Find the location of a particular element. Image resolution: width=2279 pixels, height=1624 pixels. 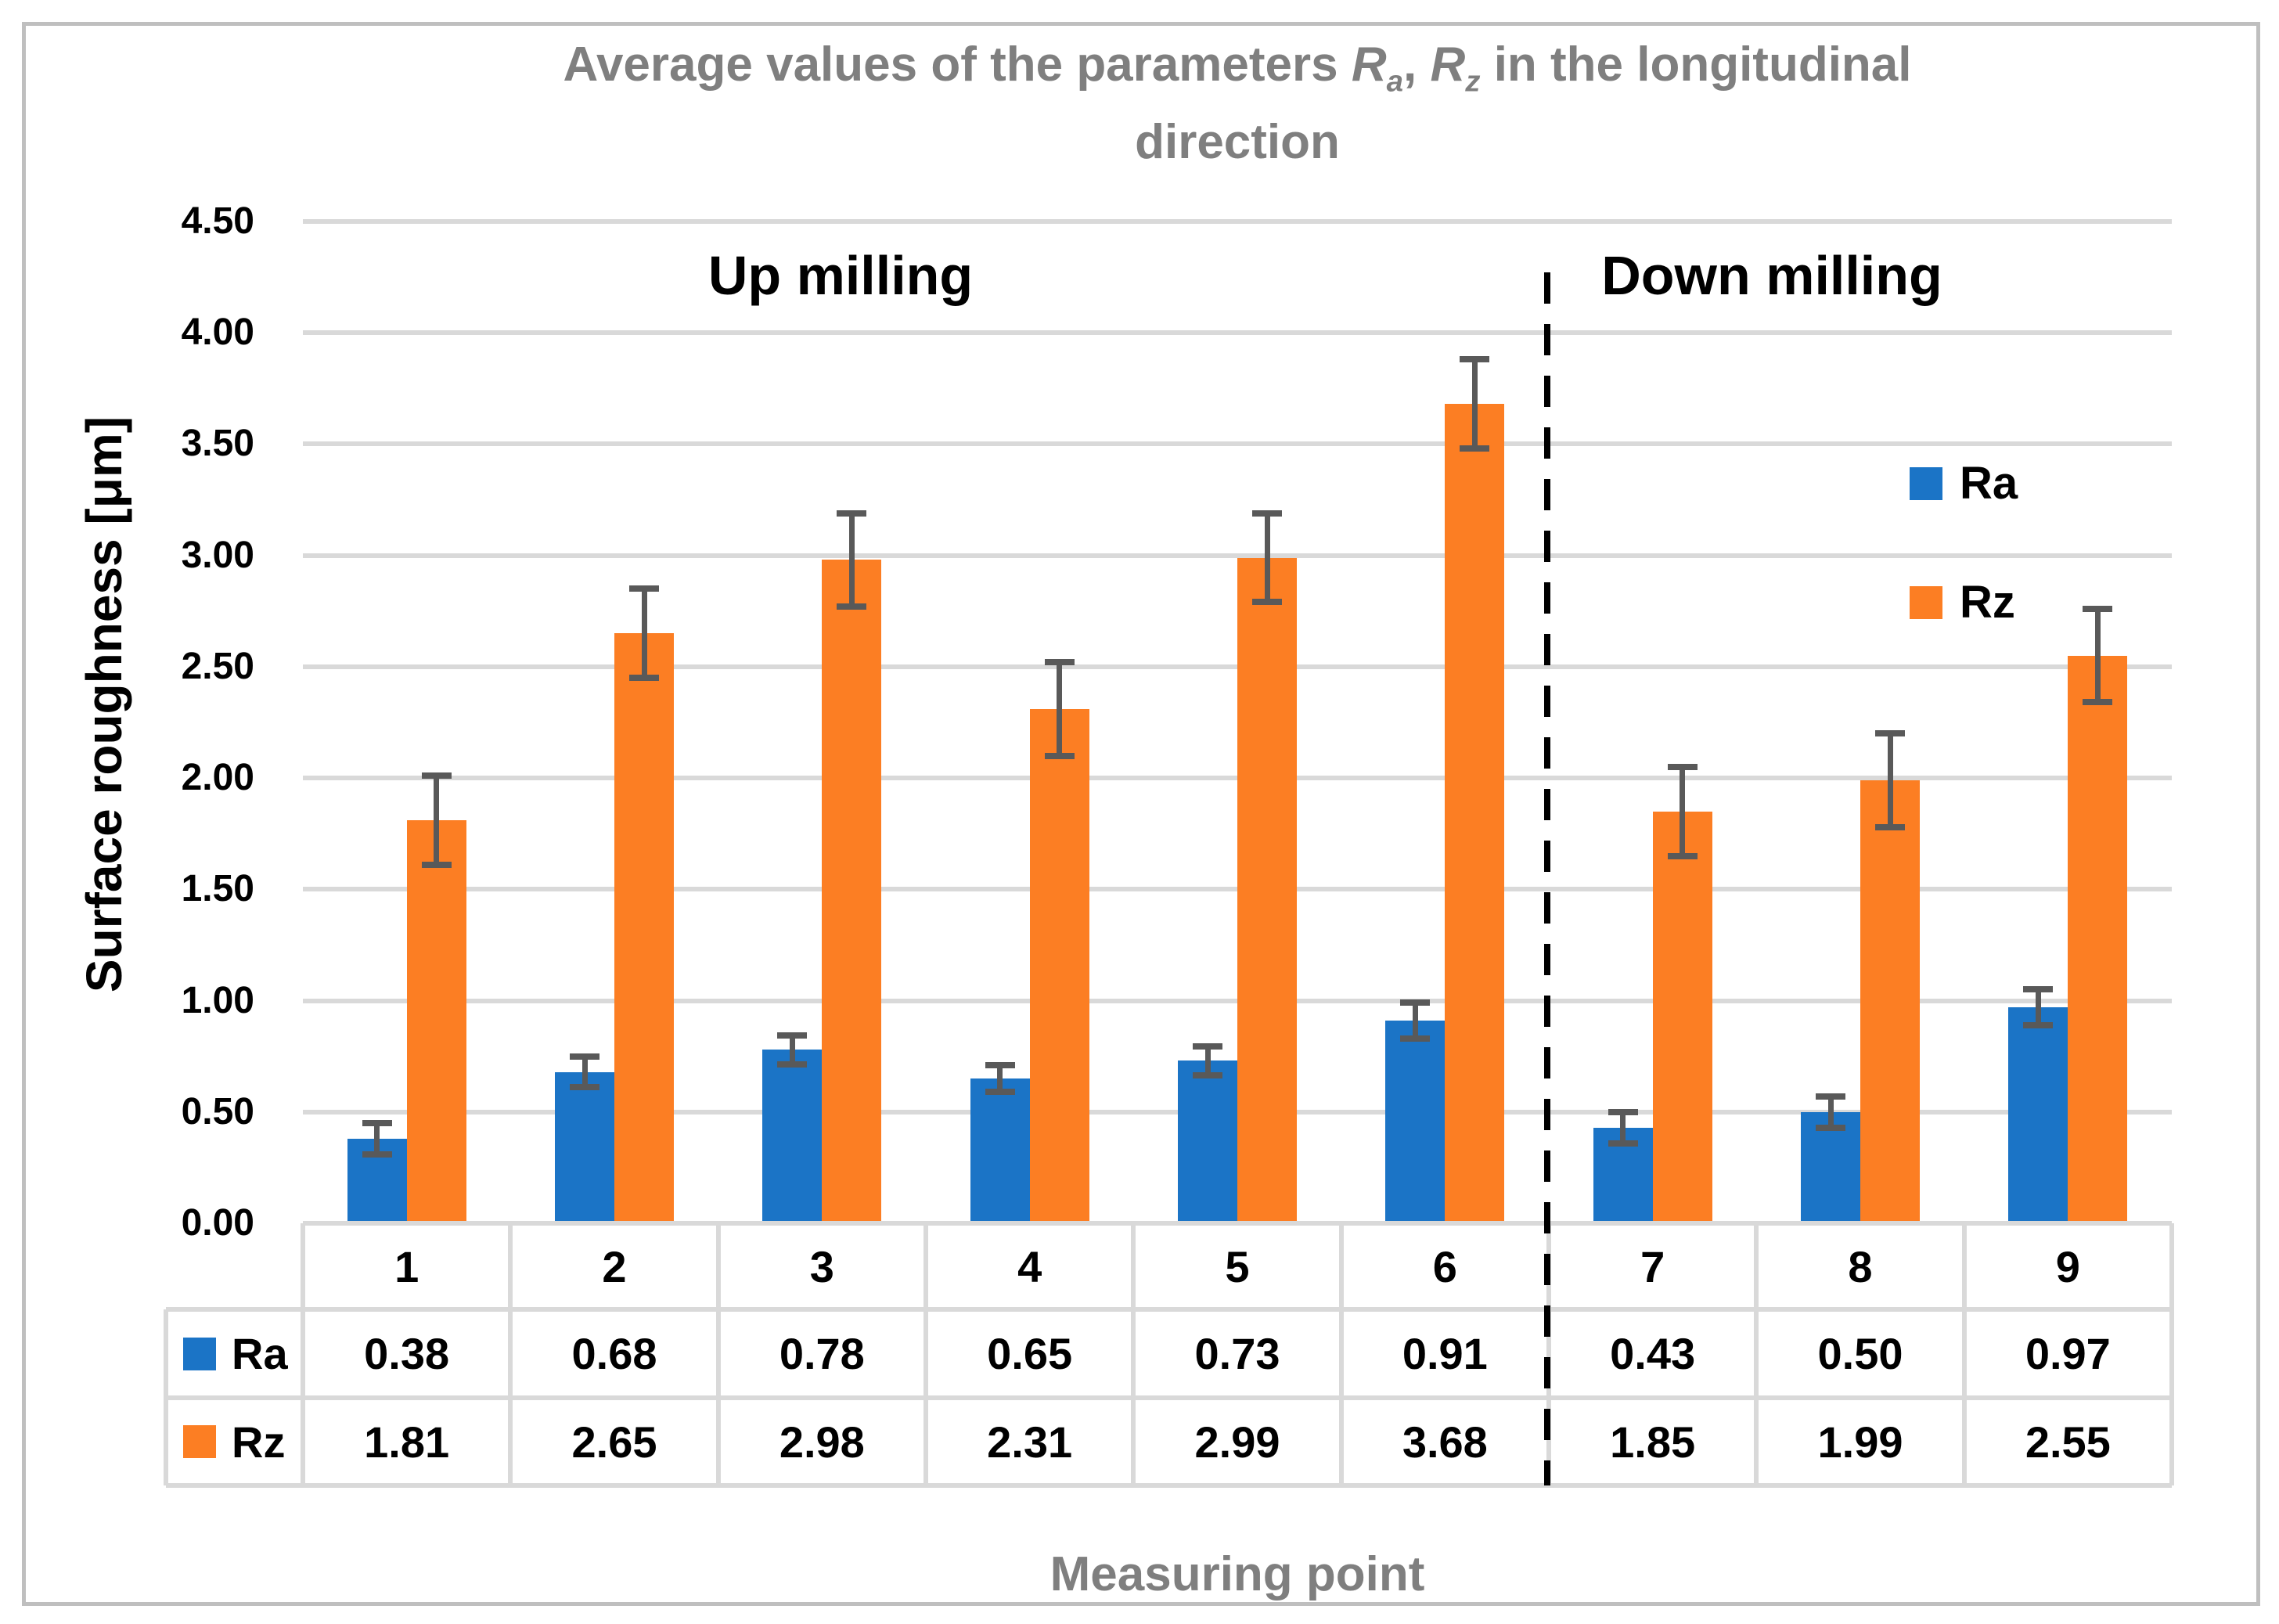

y-tick-label: 1.00 is located at coordinates (217, 1000).